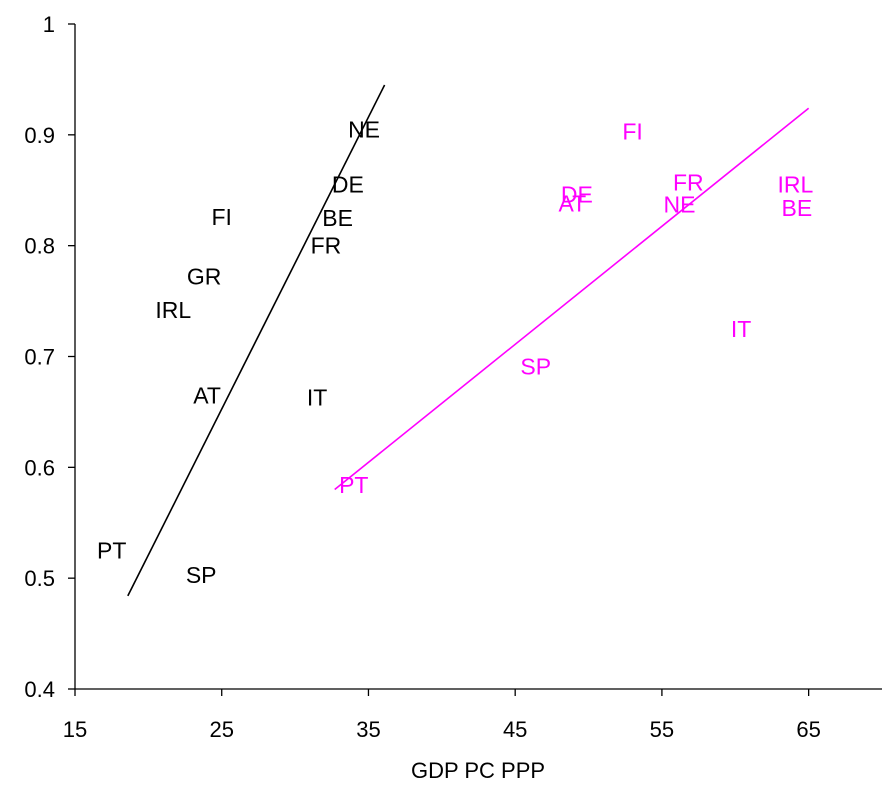 The height and width of the screenshot is (793, 882). I want to click on x-tick-label: 45, so click(515, 729).